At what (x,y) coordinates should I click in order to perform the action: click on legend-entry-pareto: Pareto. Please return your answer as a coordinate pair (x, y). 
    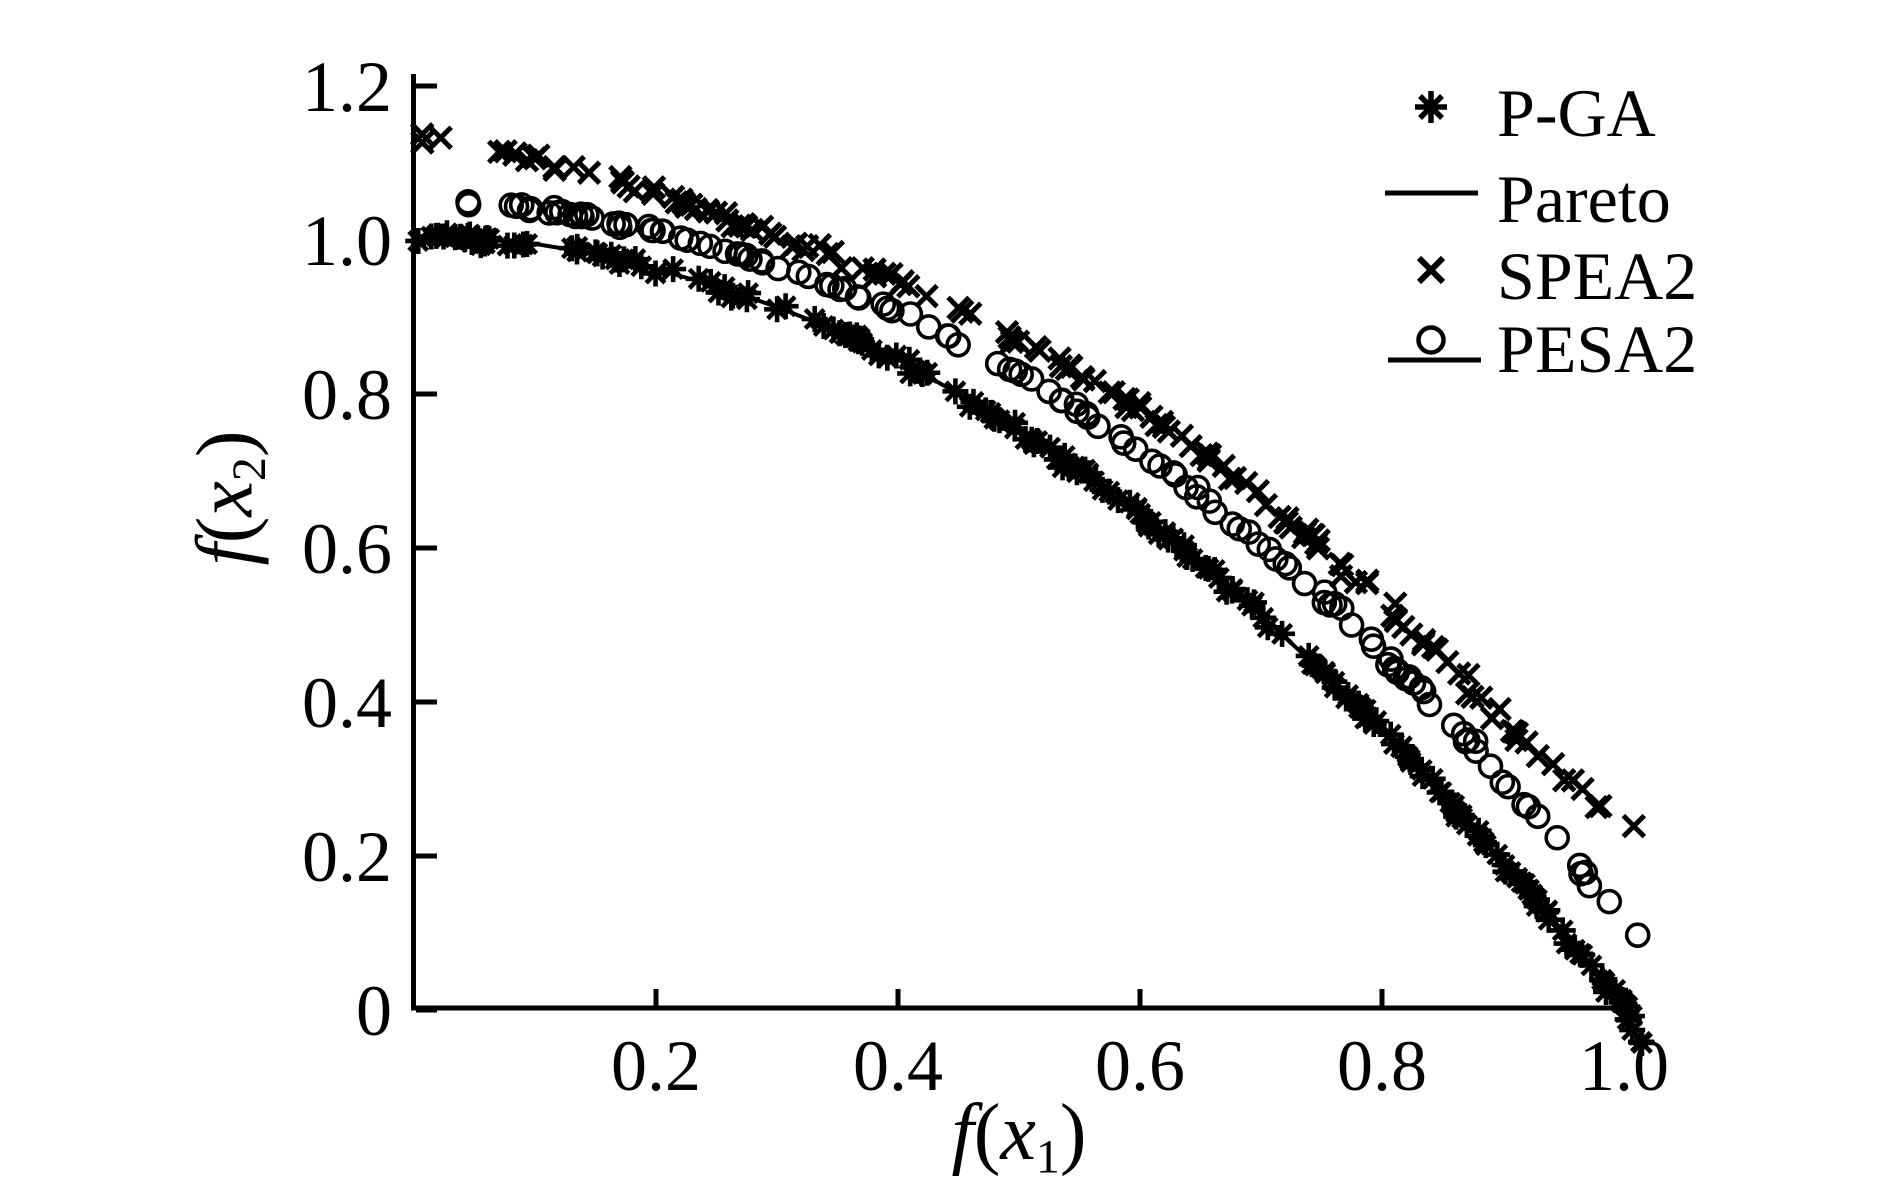
    Looking at the image, I should click on (1521, 197).